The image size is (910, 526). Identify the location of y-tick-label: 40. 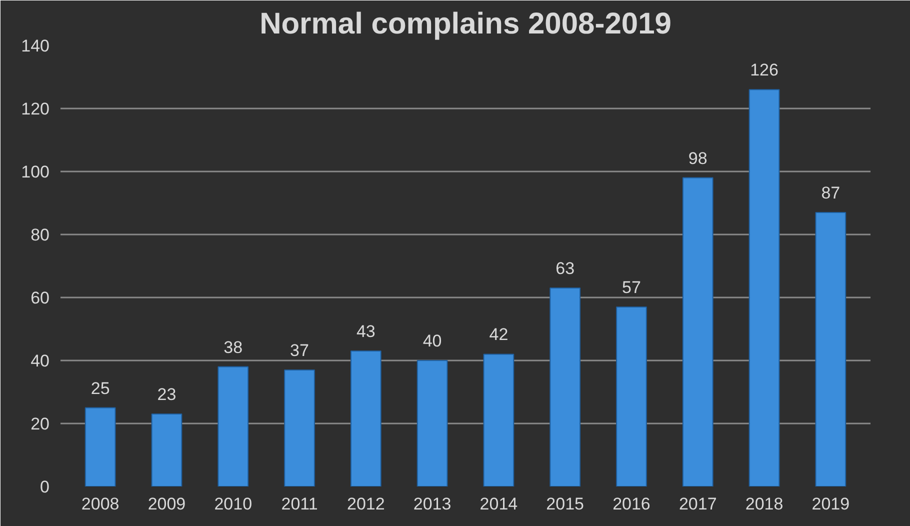
(40, 361).